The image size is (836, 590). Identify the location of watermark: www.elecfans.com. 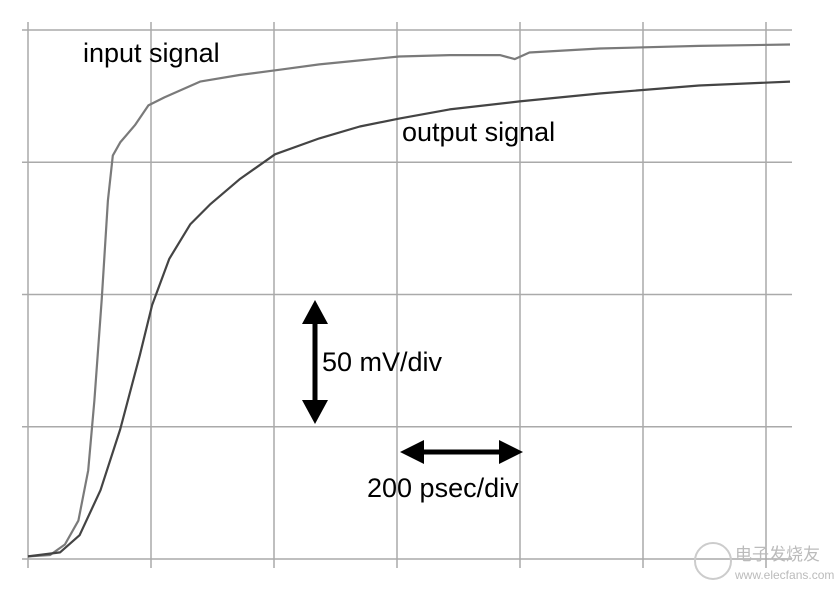
(784, 575).